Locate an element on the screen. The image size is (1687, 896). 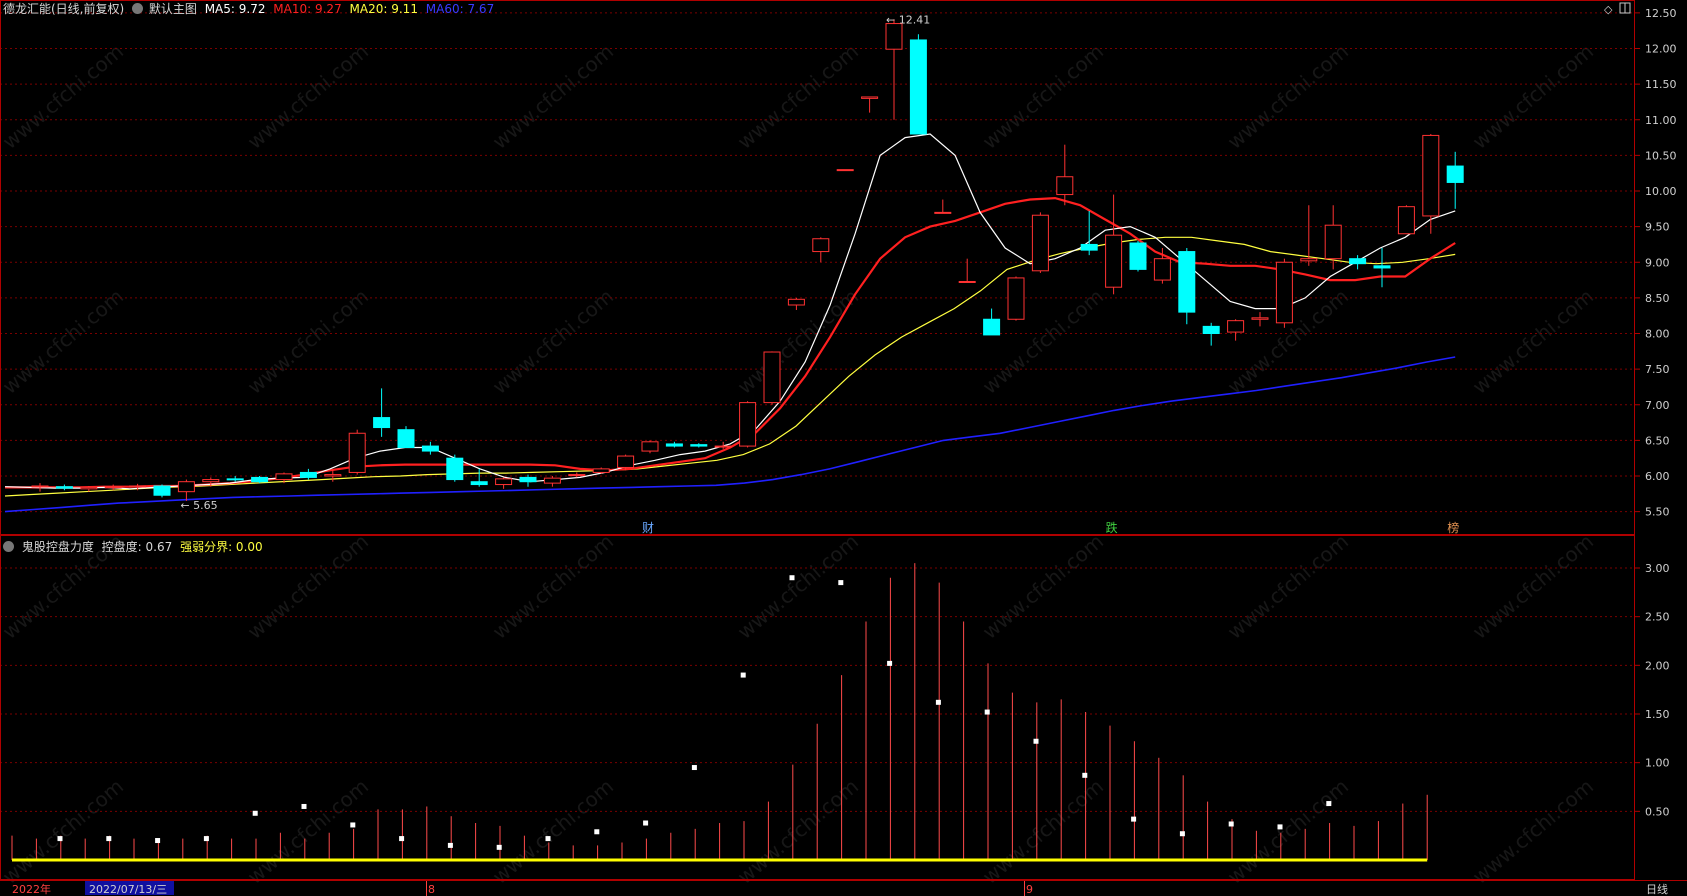
price-axis-label: 9.00 is located at coordinates (1657, 262).